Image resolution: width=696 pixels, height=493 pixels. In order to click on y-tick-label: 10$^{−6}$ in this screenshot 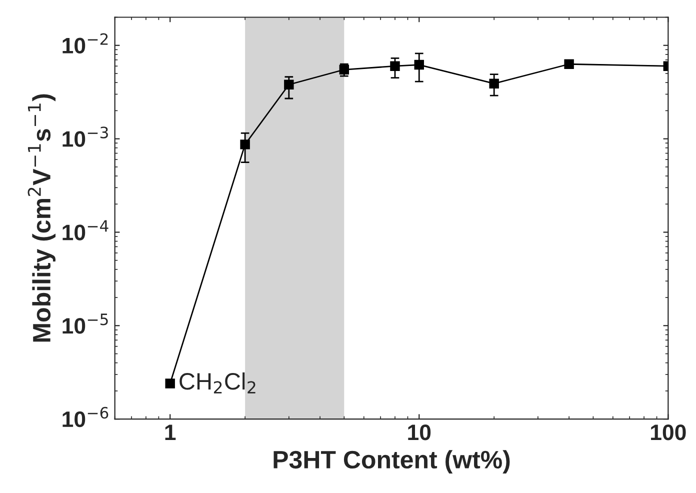, I will do `click(85, 417)`.